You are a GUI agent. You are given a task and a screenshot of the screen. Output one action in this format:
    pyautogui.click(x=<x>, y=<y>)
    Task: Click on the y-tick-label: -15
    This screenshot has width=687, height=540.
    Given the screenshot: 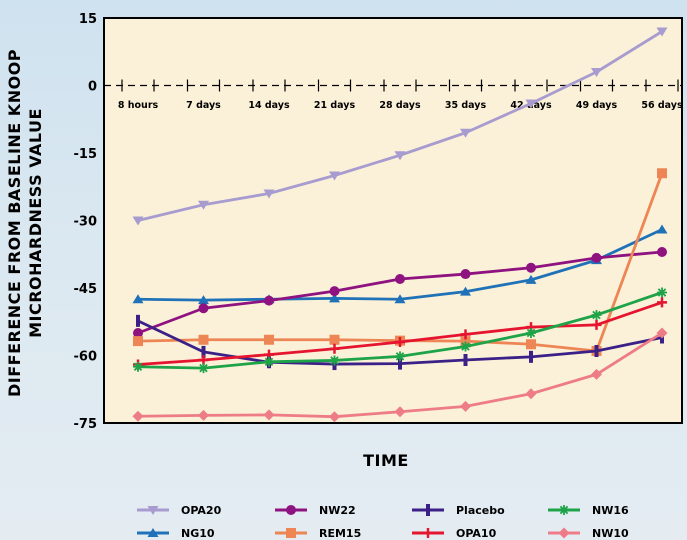 What is the action you would take?
    pyautogui.click(x=86, y=154)
    